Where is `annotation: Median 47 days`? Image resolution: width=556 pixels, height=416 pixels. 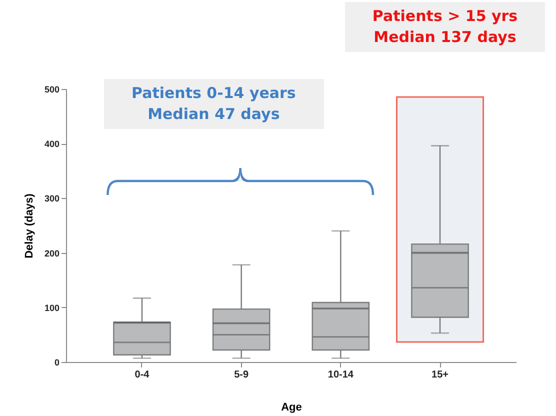 annotation: Median 47 days is located at coordinates (213, 114).